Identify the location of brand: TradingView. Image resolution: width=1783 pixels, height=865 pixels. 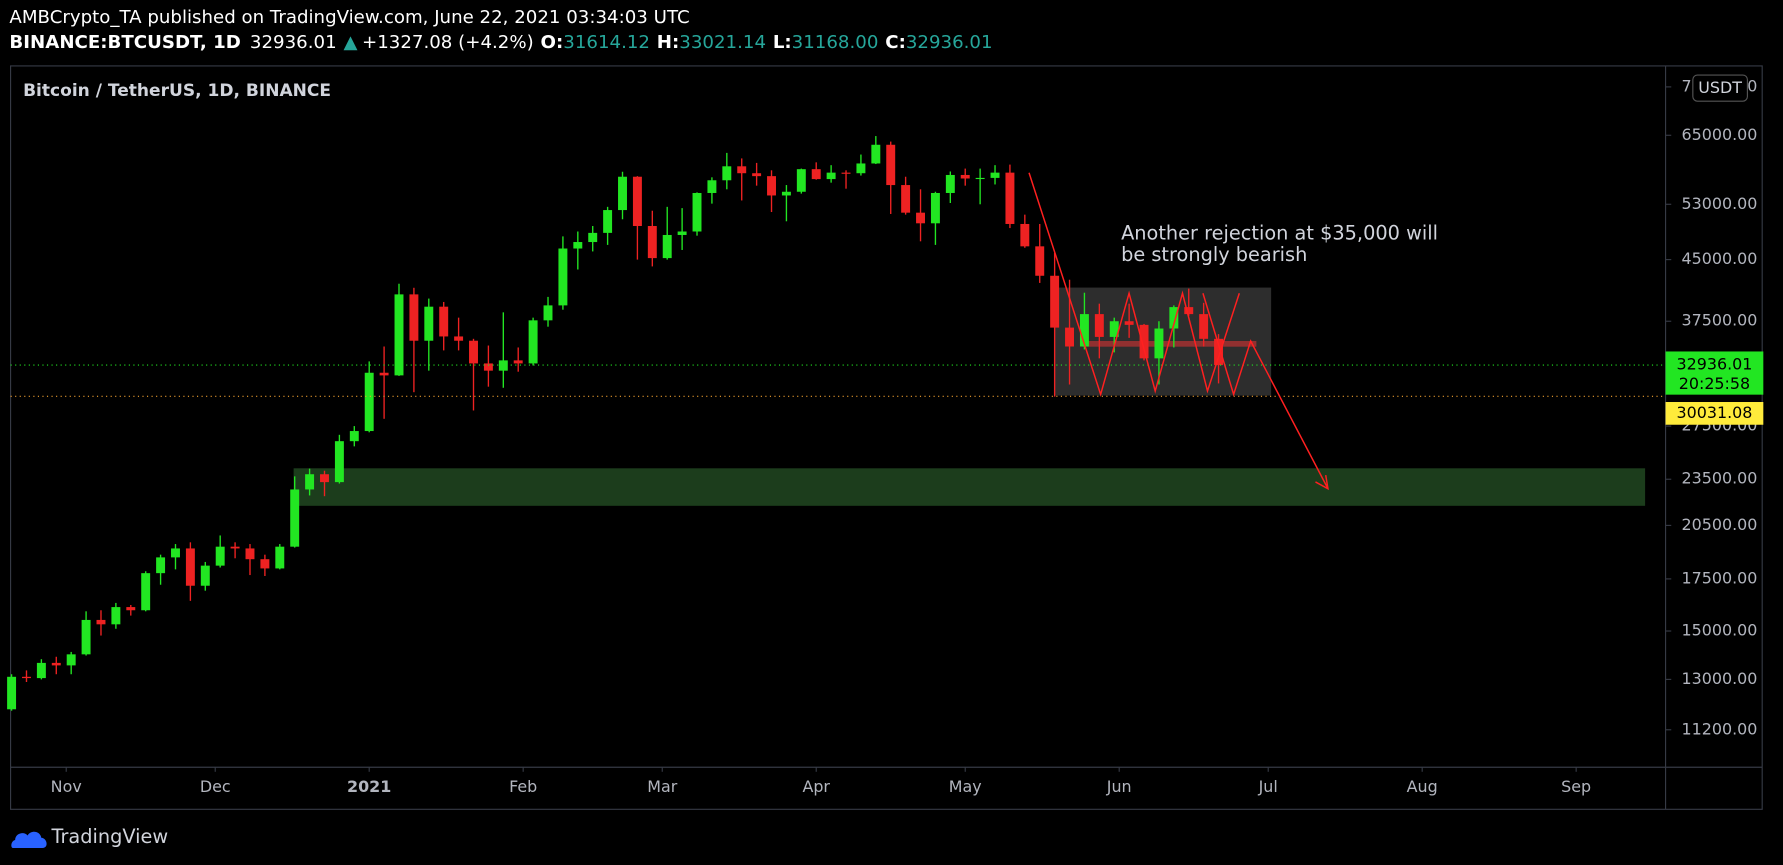
(110, 836).